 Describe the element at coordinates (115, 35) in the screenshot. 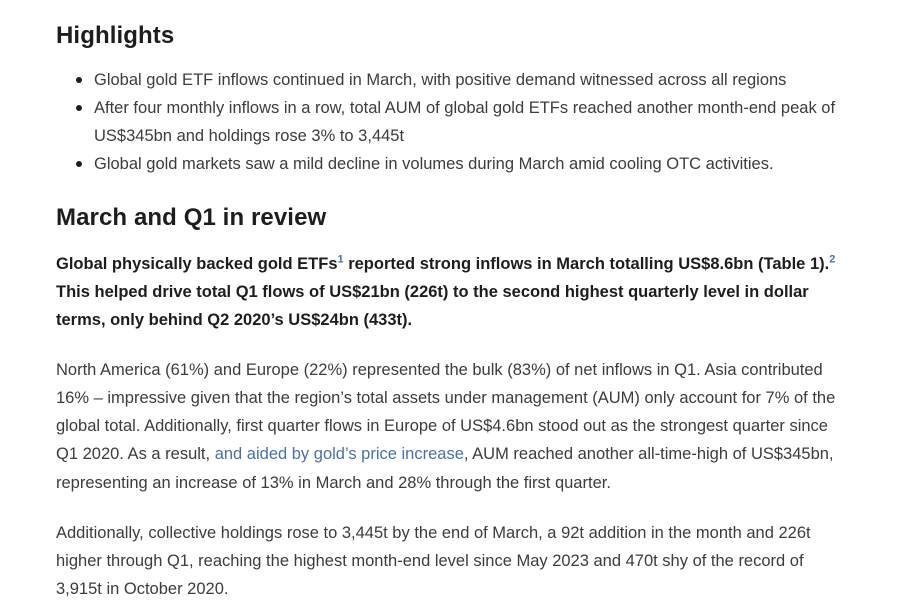

I see `highlights-heading: Highlights` at that location.